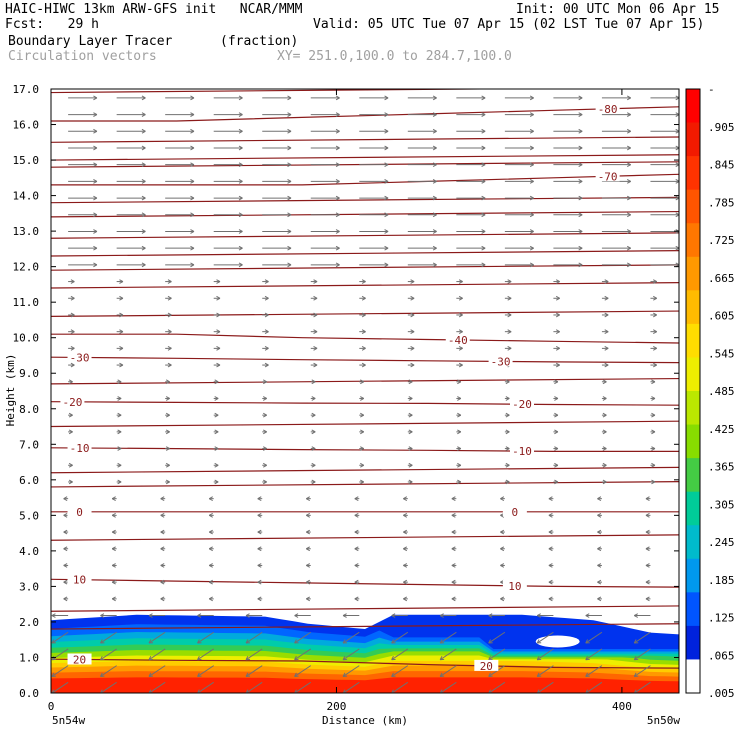  I want to click on colorbar-label: .845, so click(721, 165).